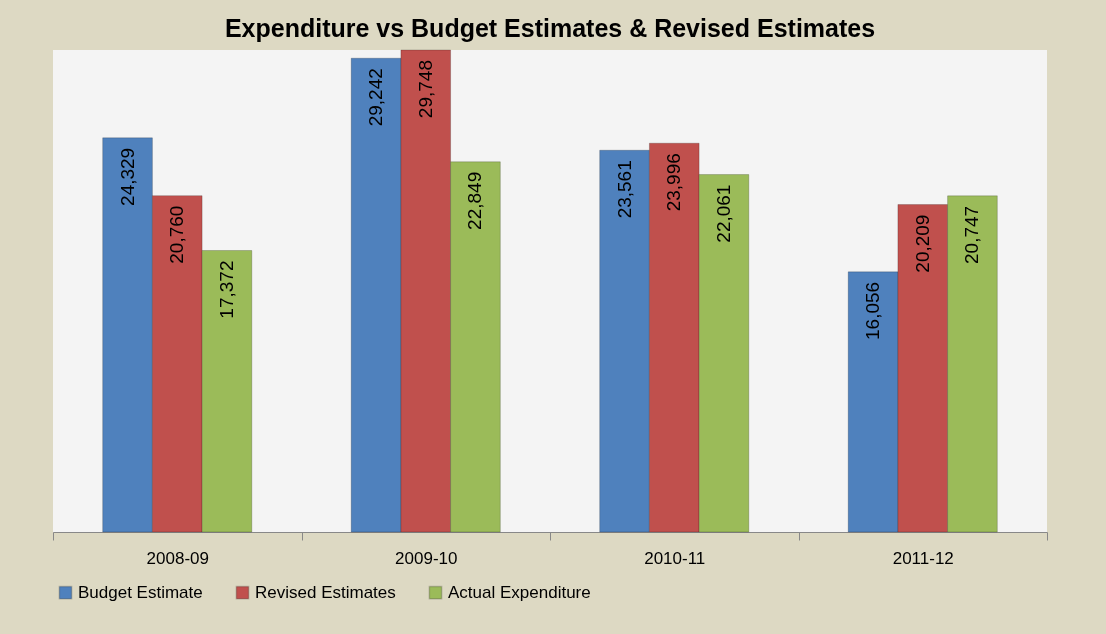 This screenshot has height=634, width=1106. Describe the element at coordinates (675, 558) in the screenshot. I see `x-tick-label: 2010-11` at that location.